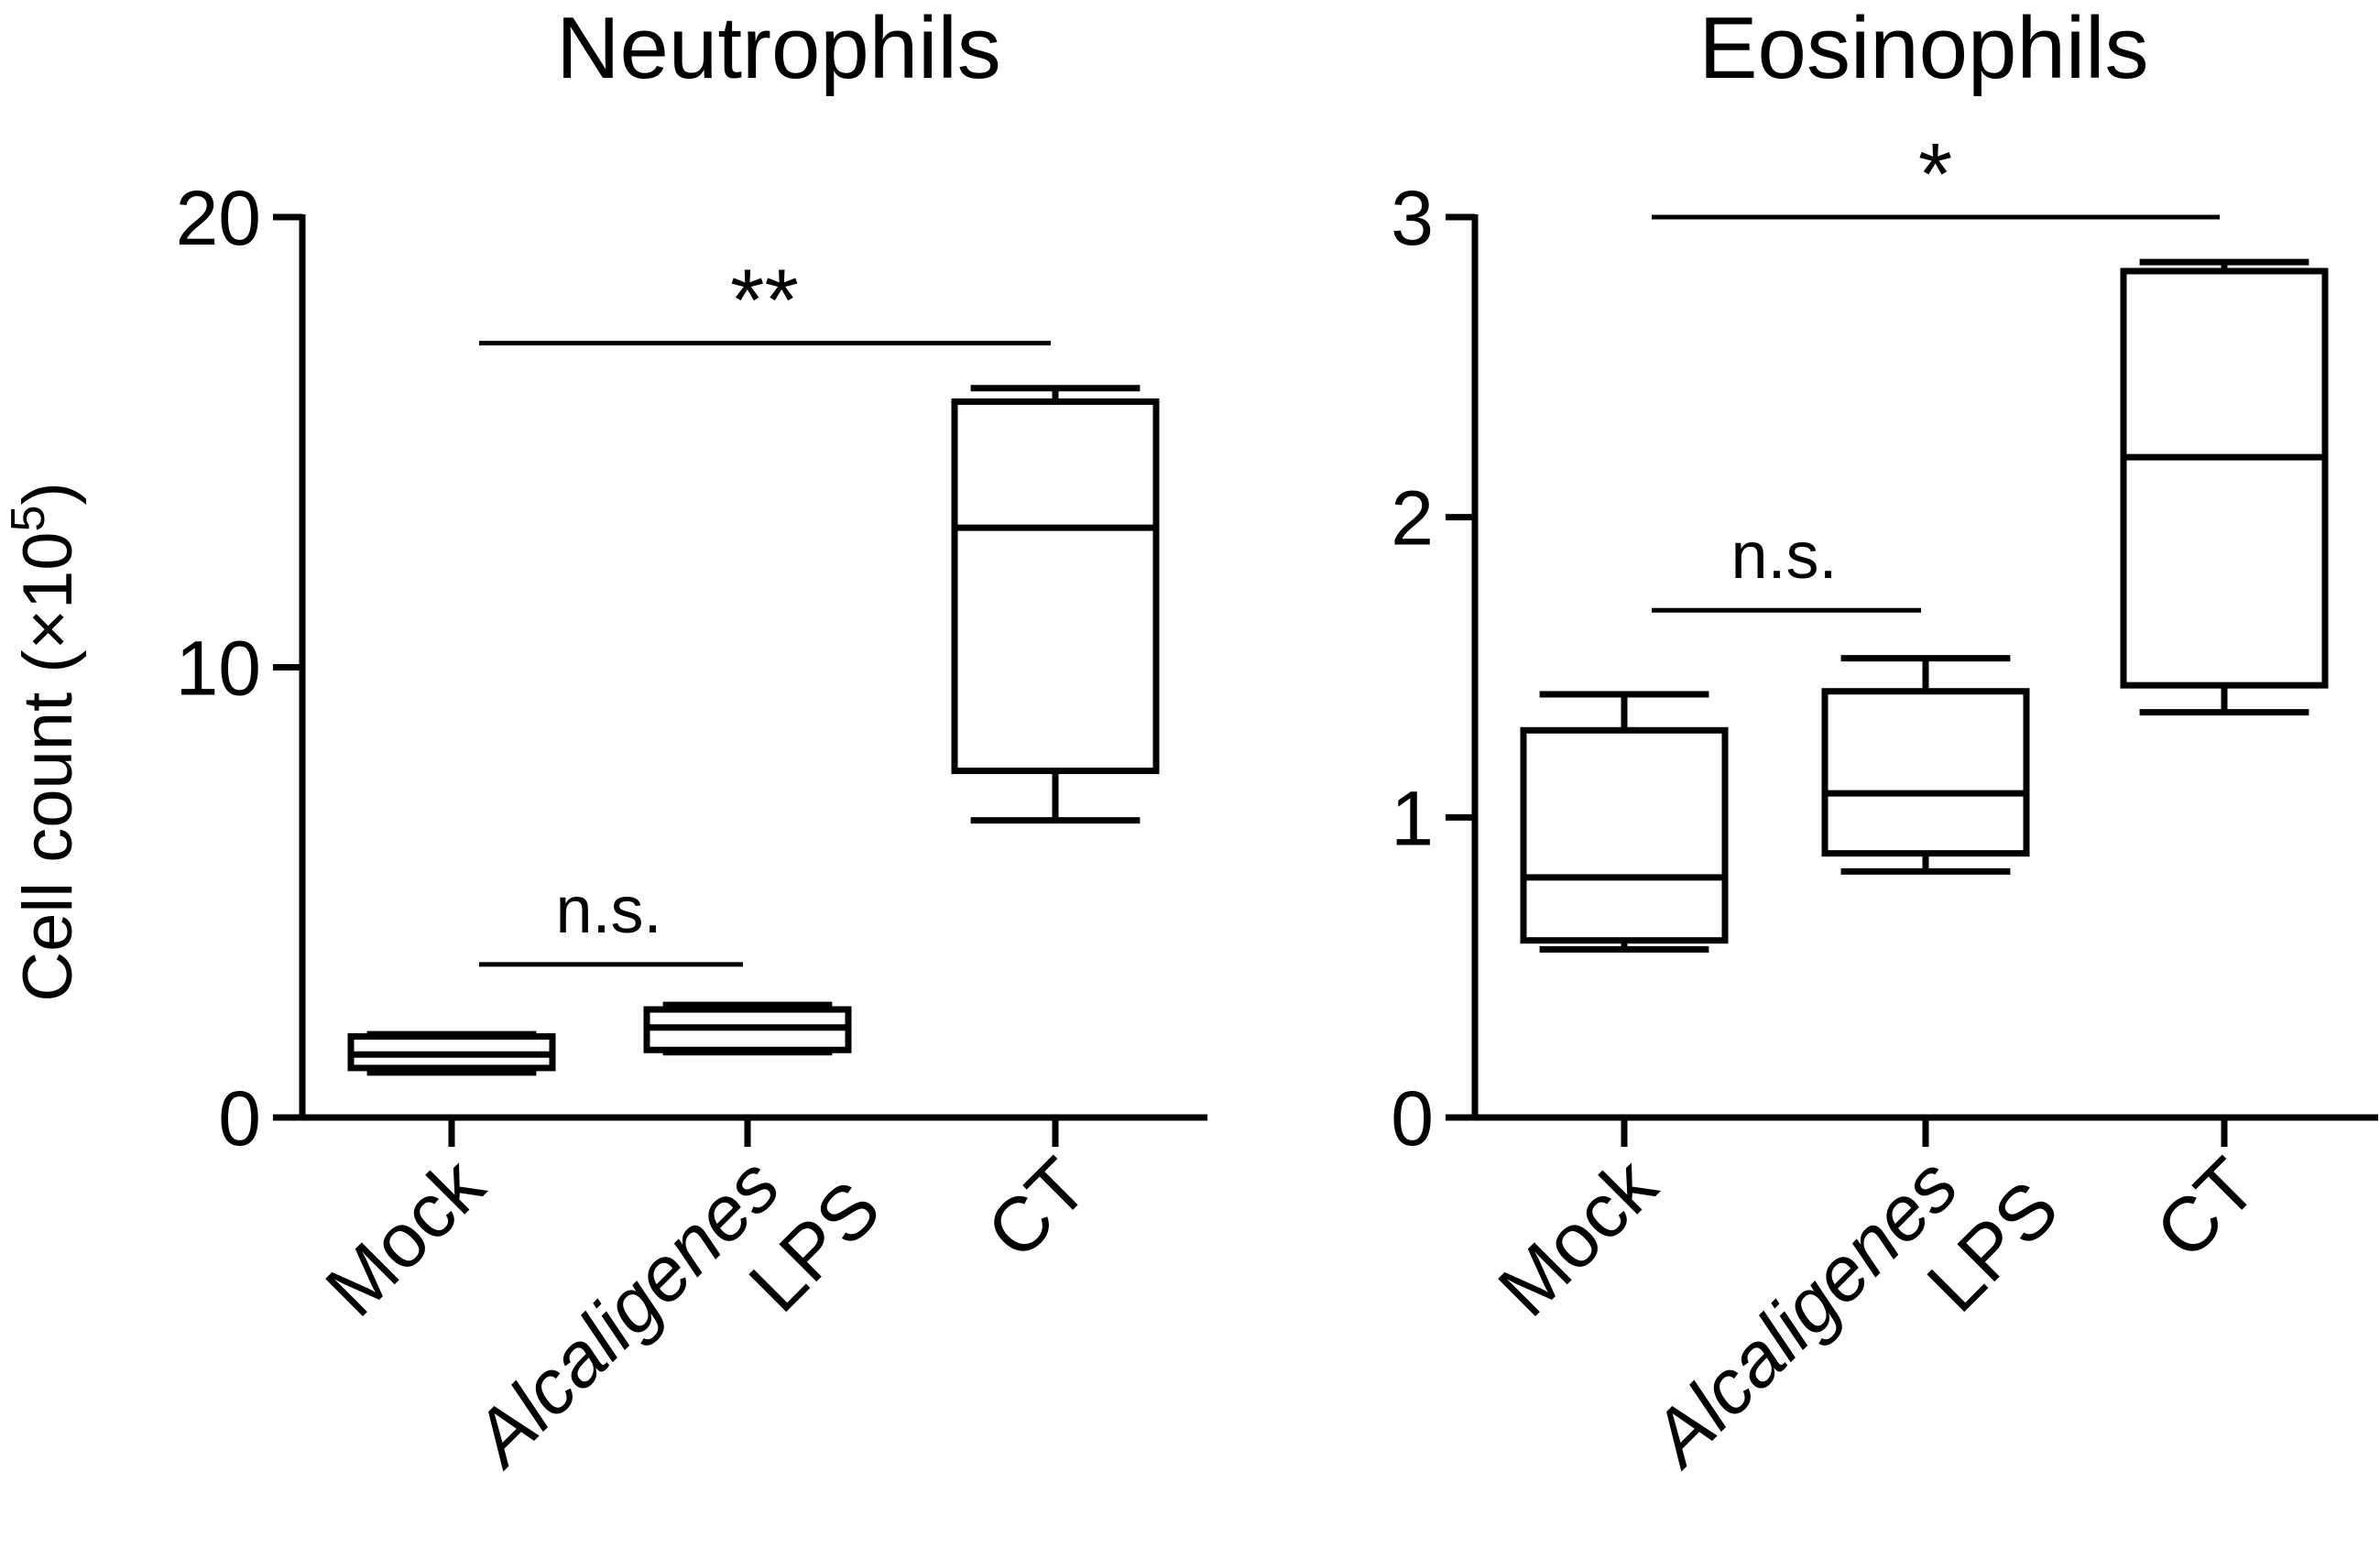 The image size is (2380, 1559). What do you see at coordinates (778, 48) in the screenshot?
I see `panel-title: Neutrophils` at bounding box center [778, 48].